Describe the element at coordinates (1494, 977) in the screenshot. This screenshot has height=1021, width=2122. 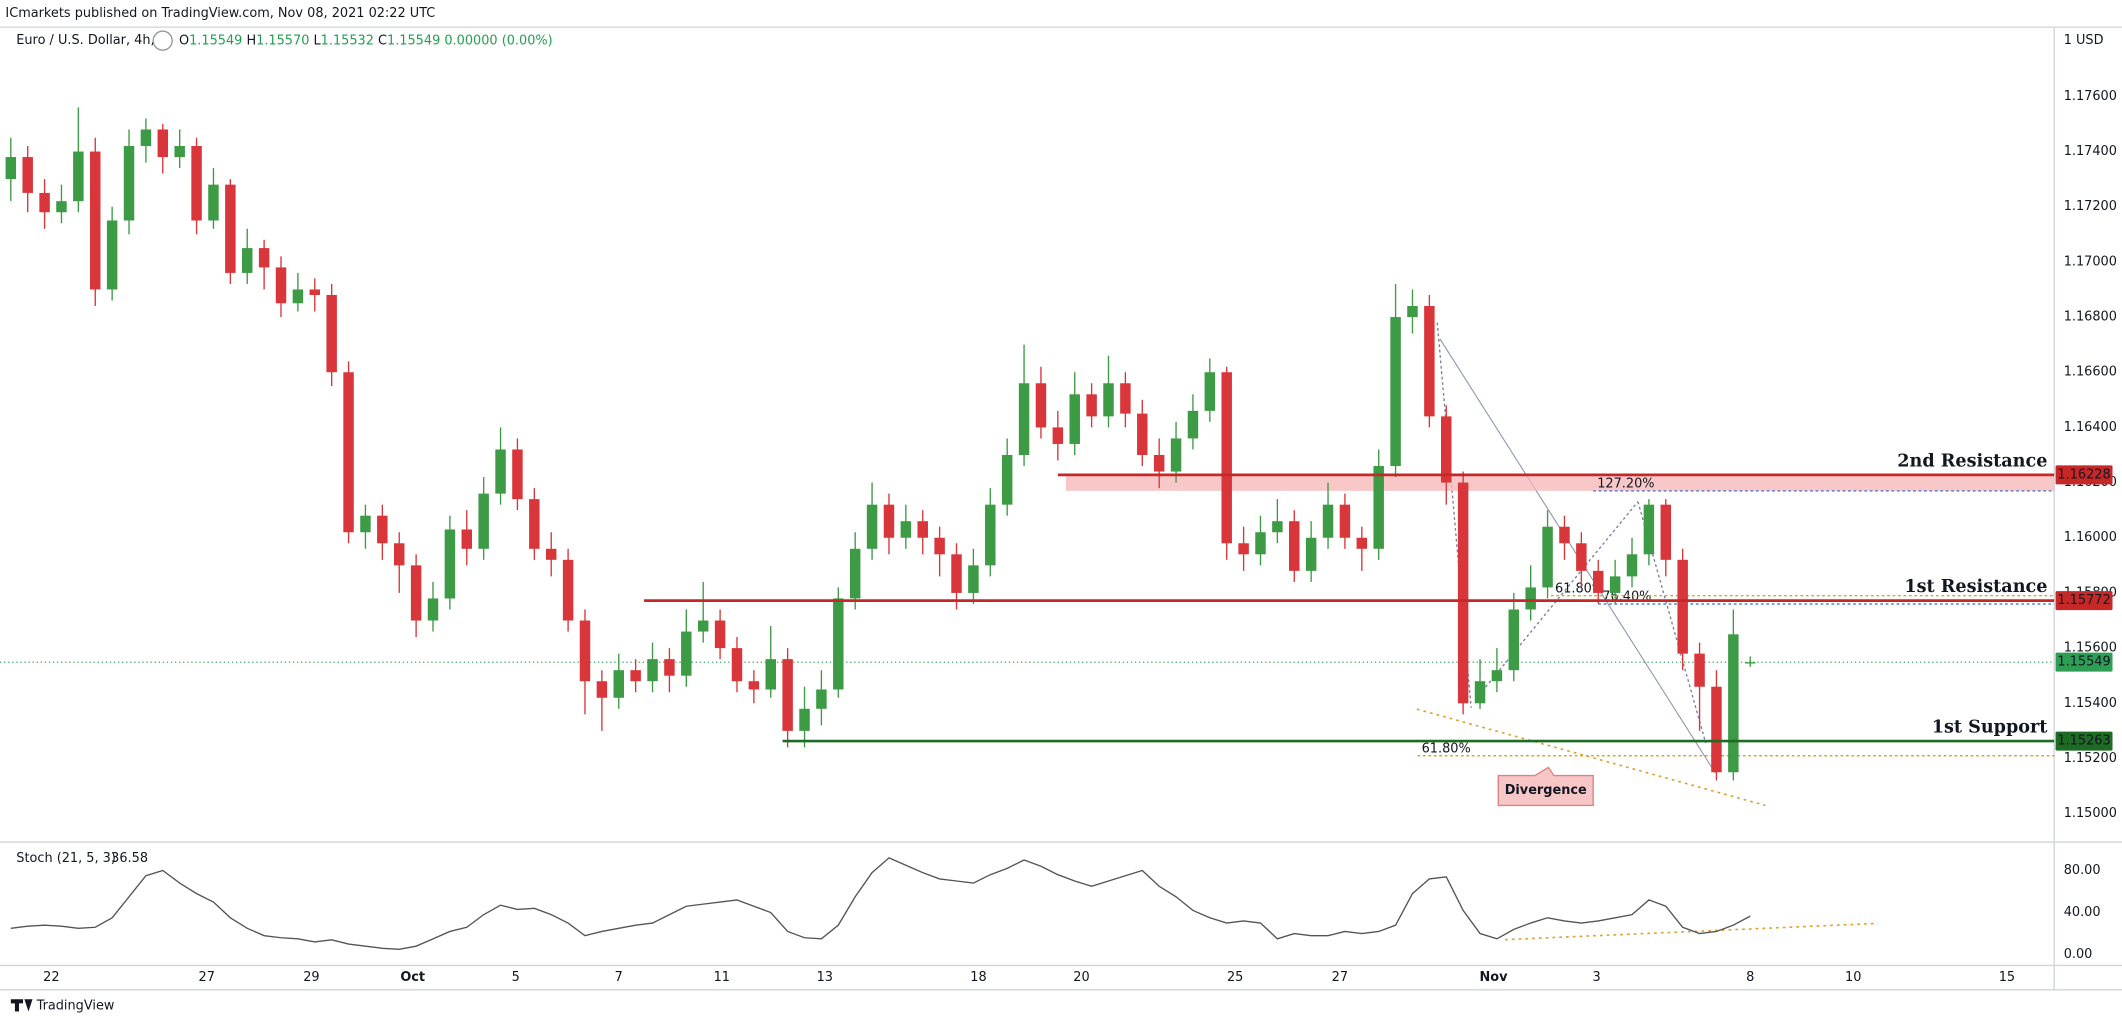
I see `x-tick-label: Nov` at that location.